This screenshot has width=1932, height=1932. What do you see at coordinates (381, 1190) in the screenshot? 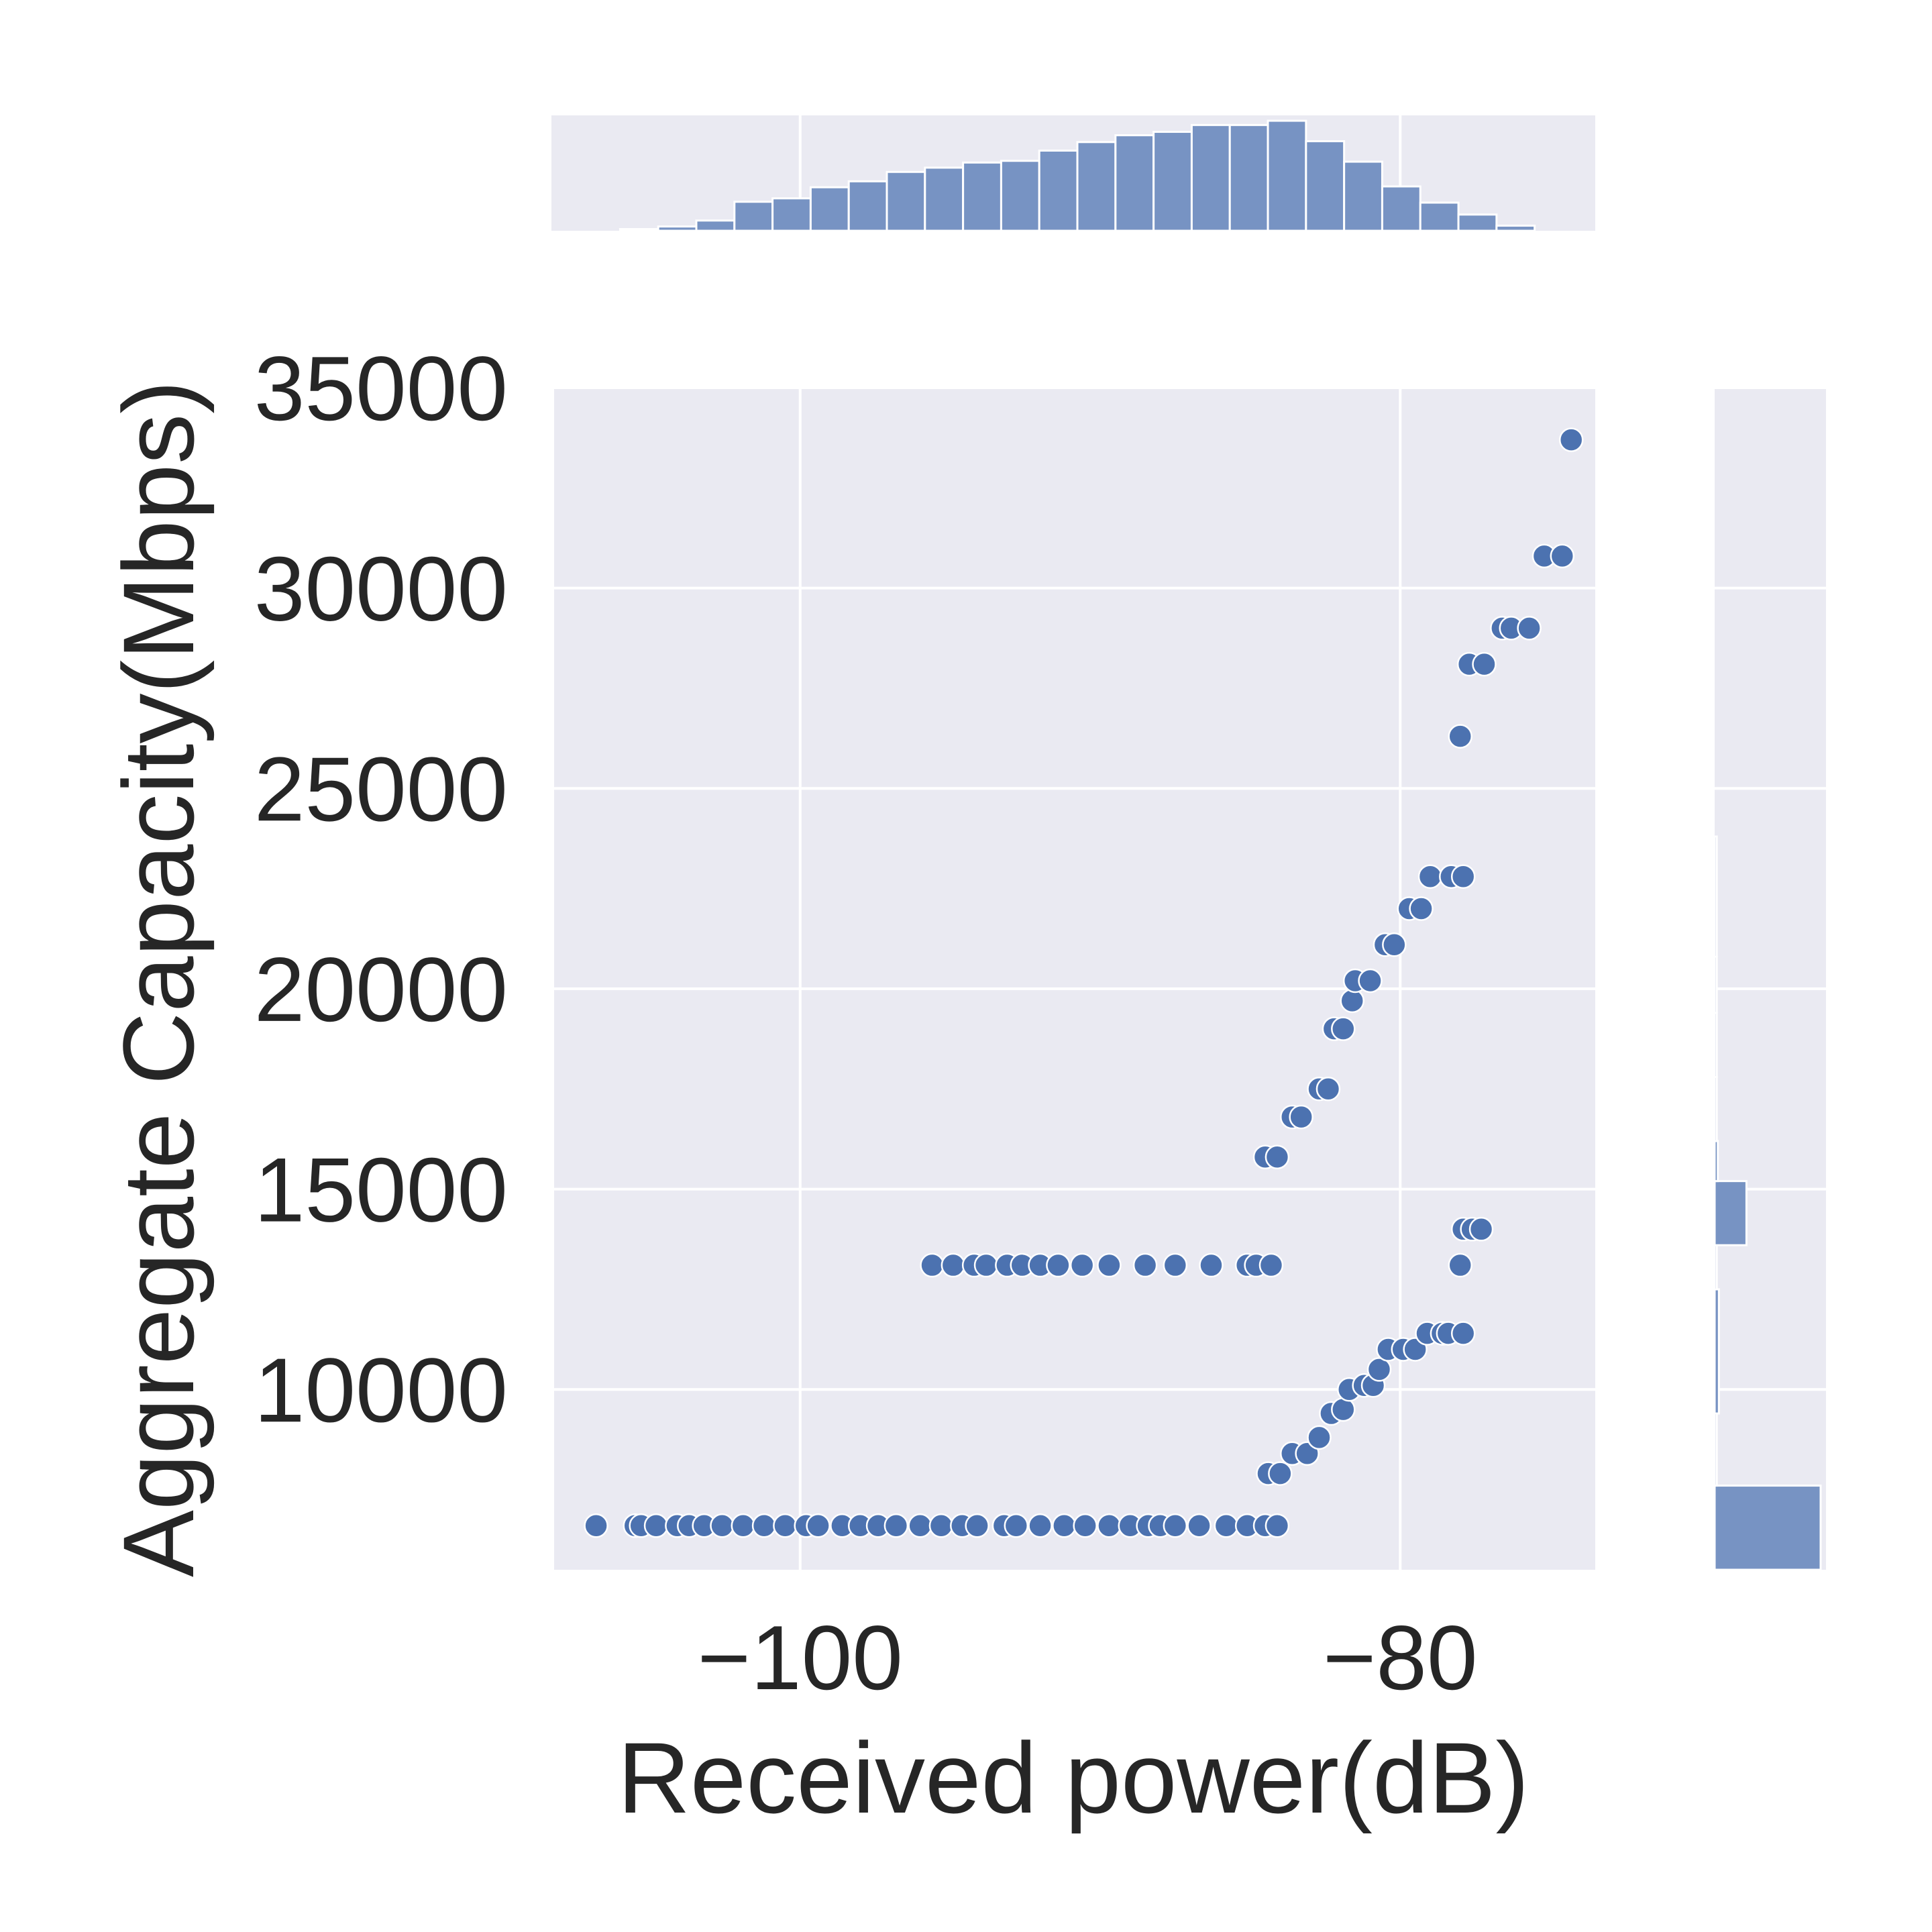
I see `y-tick-label: 15000` at bounding box center [381, 1190].